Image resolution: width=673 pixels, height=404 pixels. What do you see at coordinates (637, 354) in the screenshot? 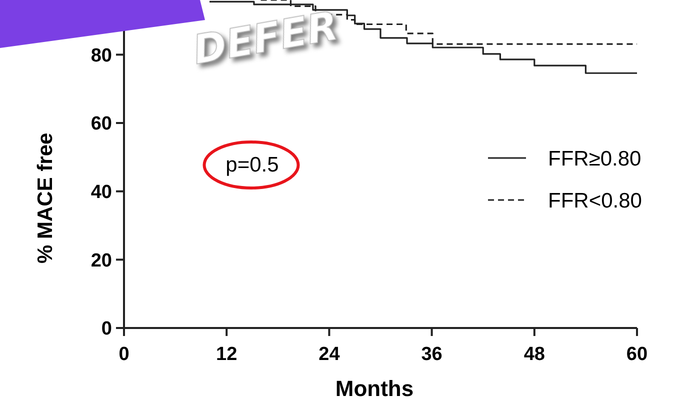
I see `x-tick-label: 60` at bounding box center [637, 354].